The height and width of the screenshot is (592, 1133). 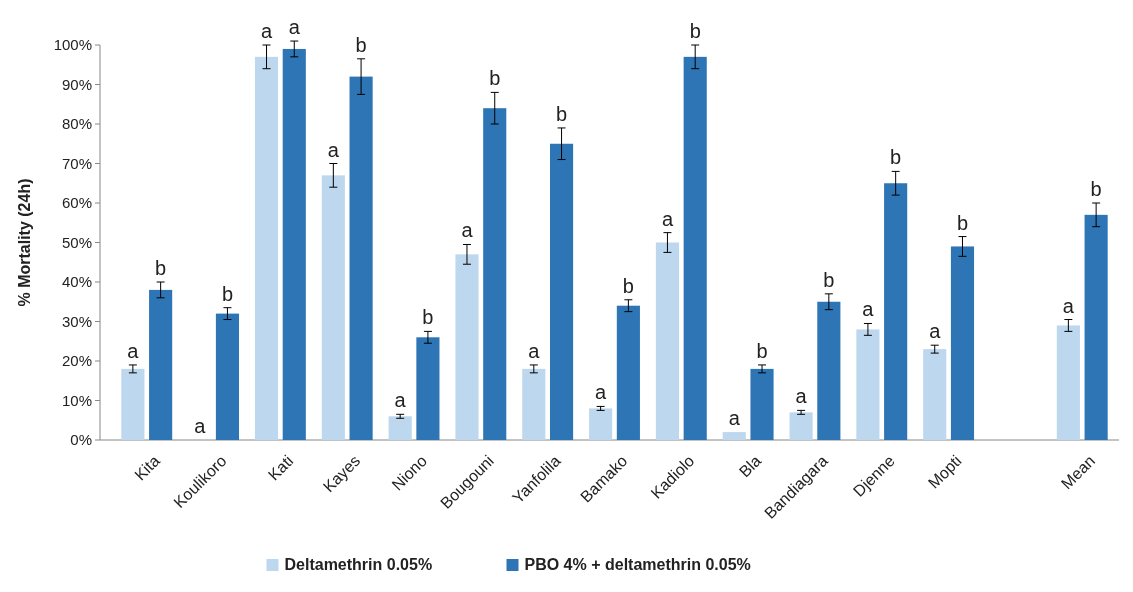 I want to click on y-tick-label: 20%, so click(x=76, y=361).